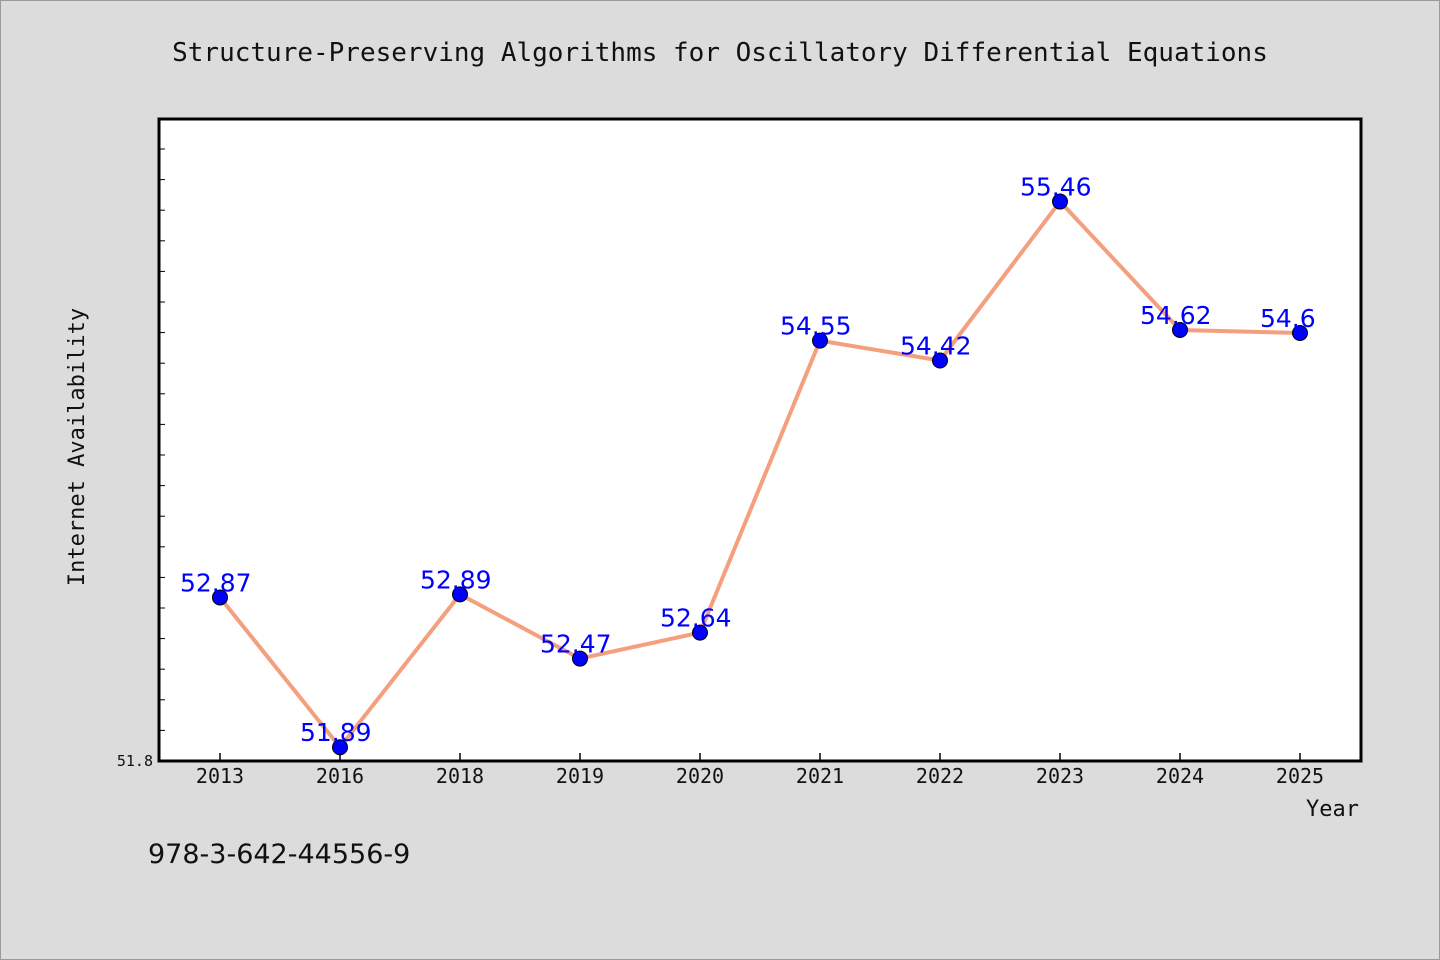 The width and height of the screenshot is (1440, 960). Describe the element at coordinates (700, 776) in the screenshot. I see `x-tick-label: 2020` at that location.